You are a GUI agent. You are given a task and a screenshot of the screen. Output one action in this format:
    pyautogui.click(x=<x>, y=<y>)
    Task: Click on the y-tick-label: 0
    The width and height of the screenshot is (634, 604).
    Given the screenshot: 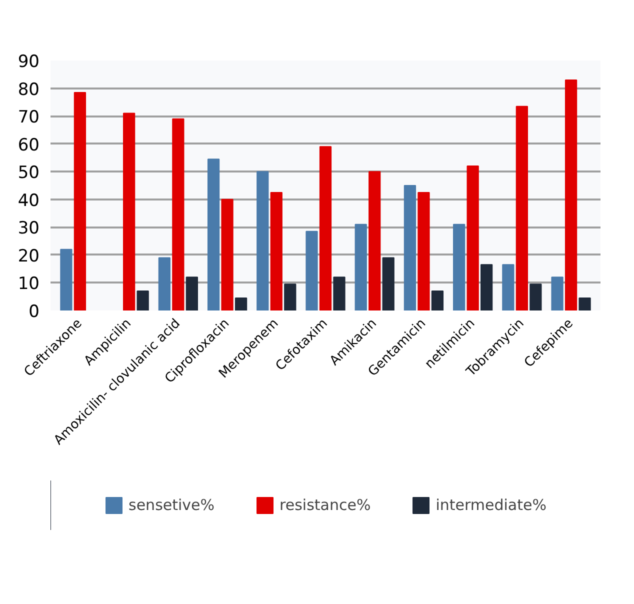 What is the action you would take?
    pyautogui.click(x=34, y=312)
    